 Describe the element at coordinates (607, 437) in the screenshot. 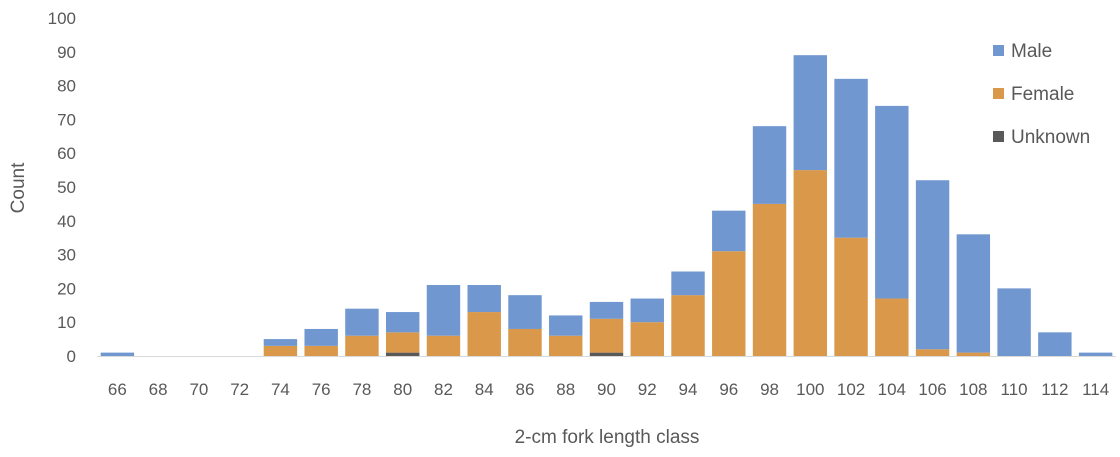

I see `x-axis-title: 2-cm fork length class` at that location.